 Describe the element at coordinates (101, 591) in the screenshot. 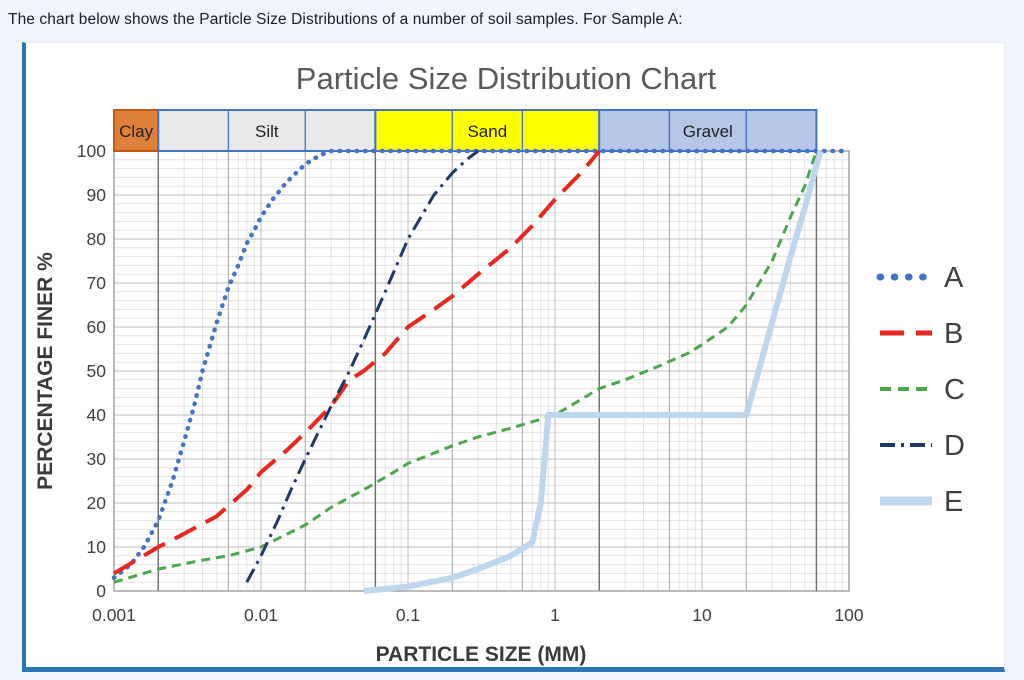

I see `y-tick-label: 0` at that location.